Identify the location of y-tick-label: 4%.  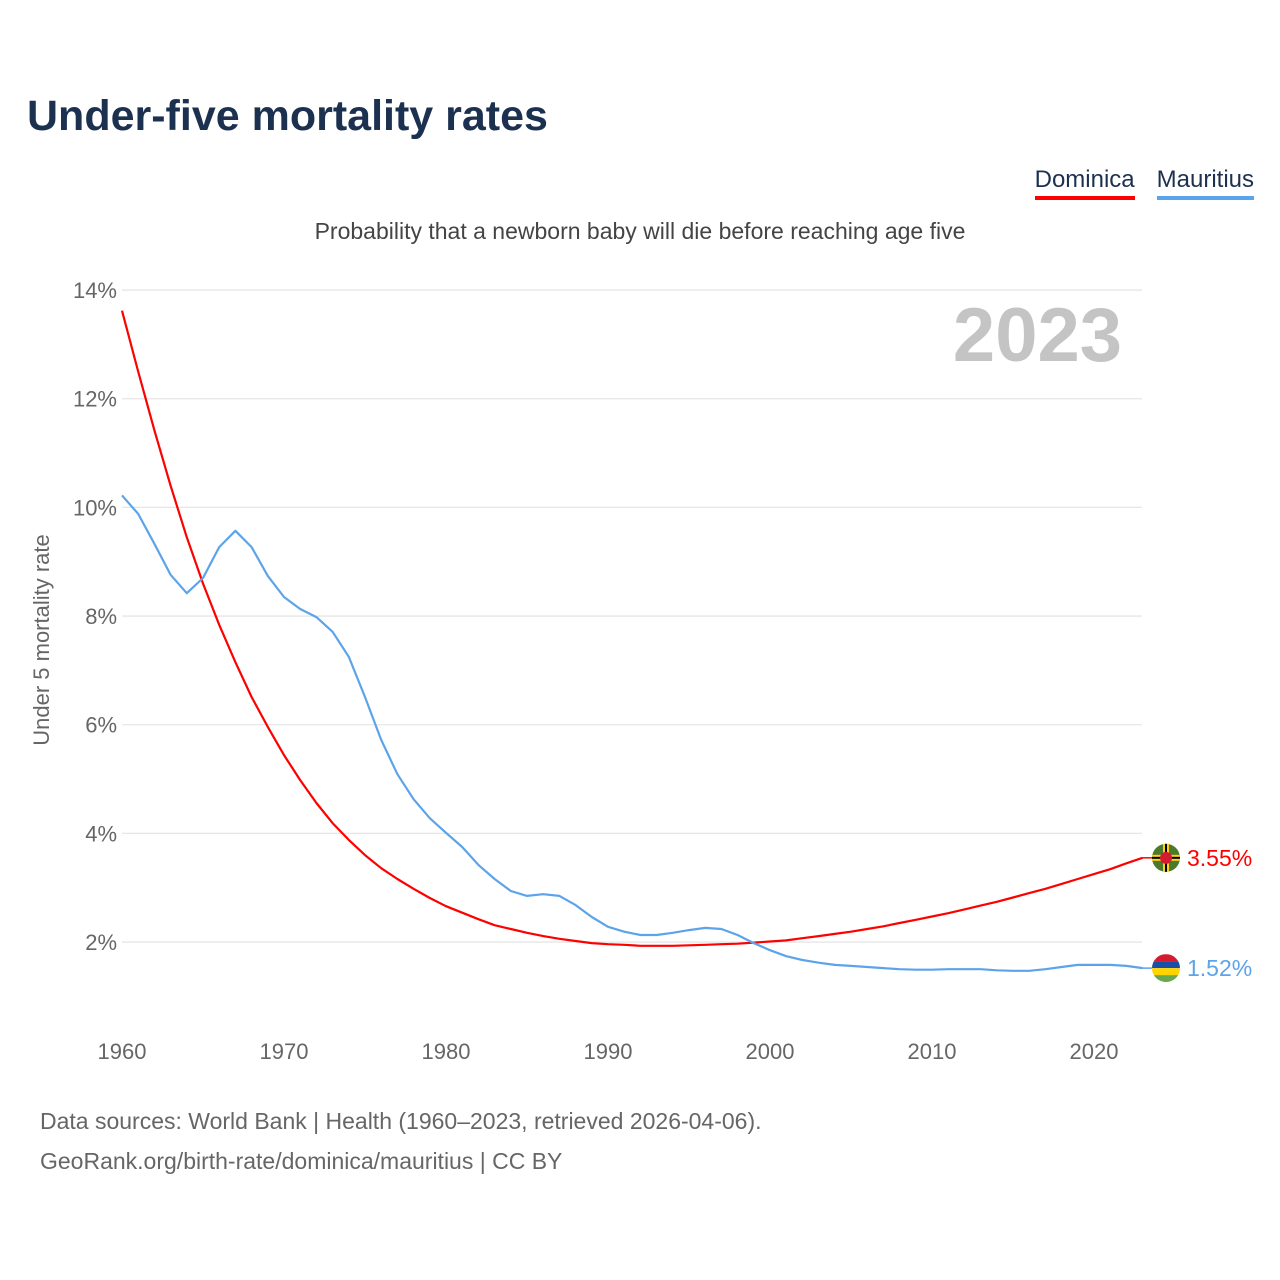
(101, 833).